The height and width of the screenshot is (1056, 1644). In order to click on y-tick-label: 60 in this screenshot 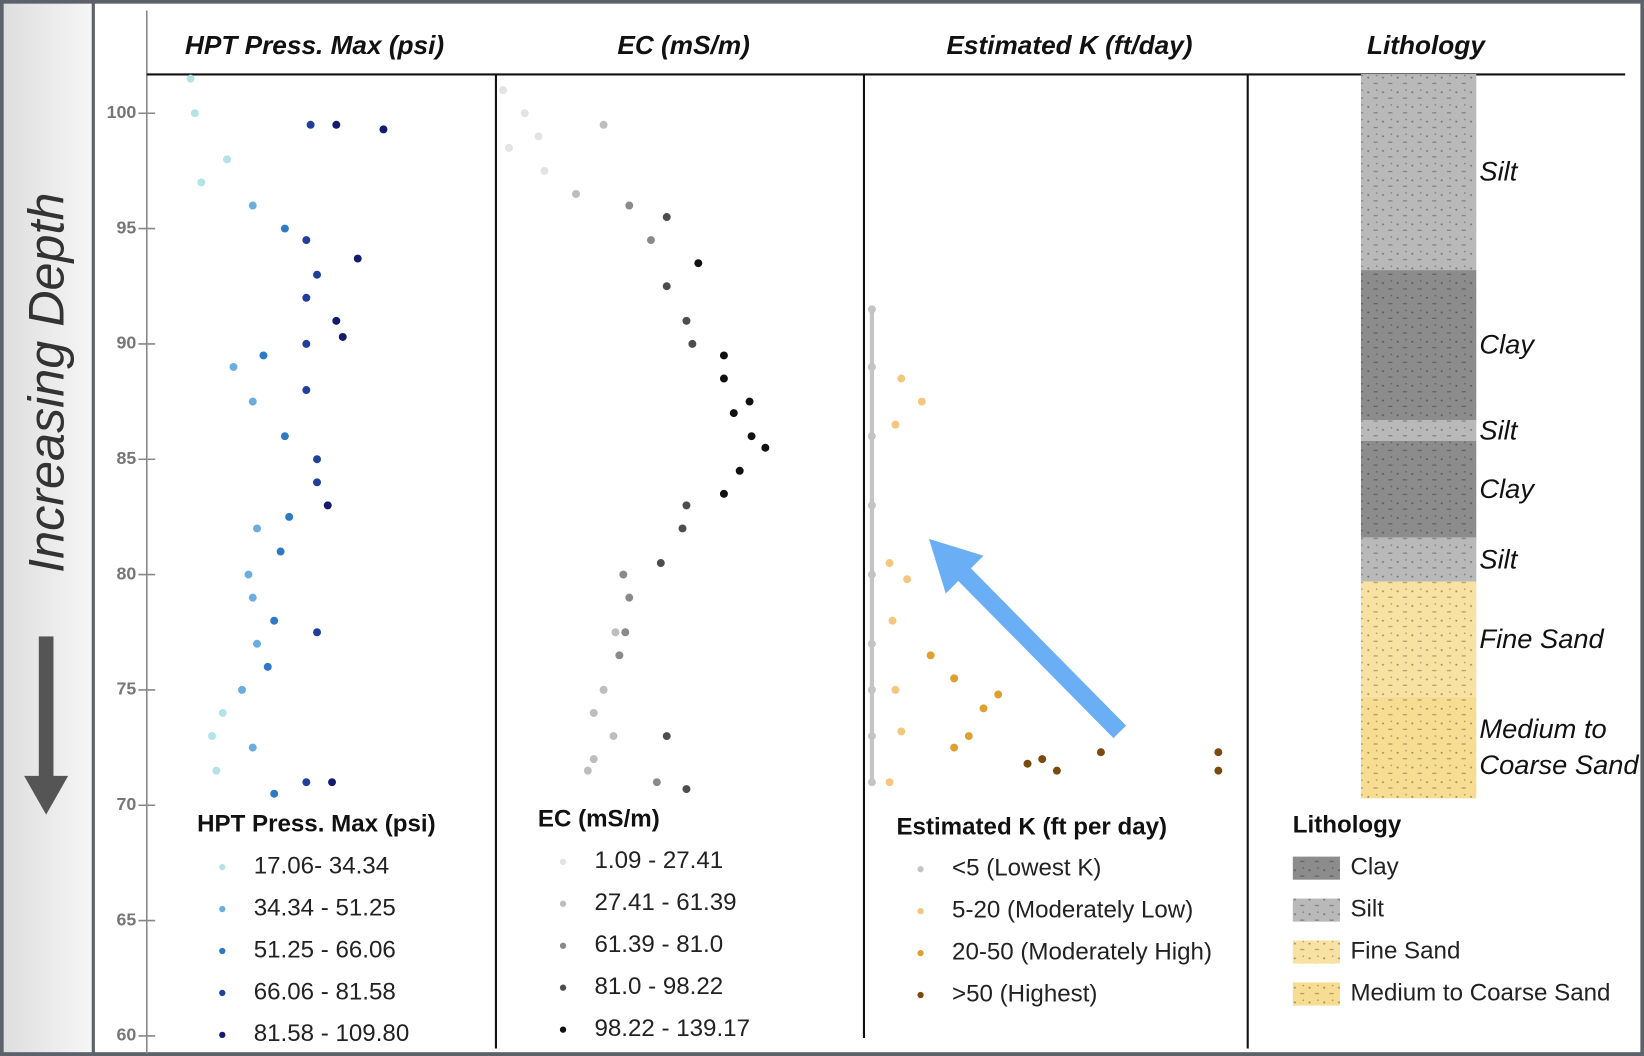, I will do `click(126, 1035)`.